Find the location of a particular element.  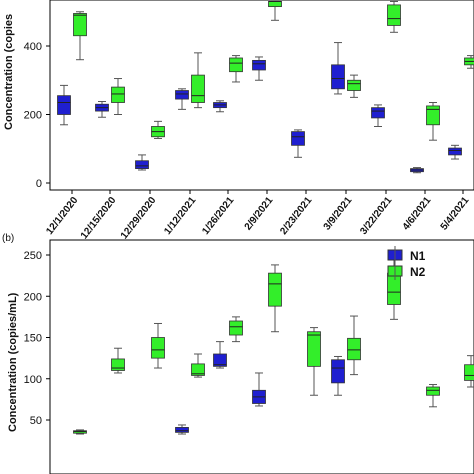

panel-a-y-tick-label: 400 is located at coordinates (33, 47).